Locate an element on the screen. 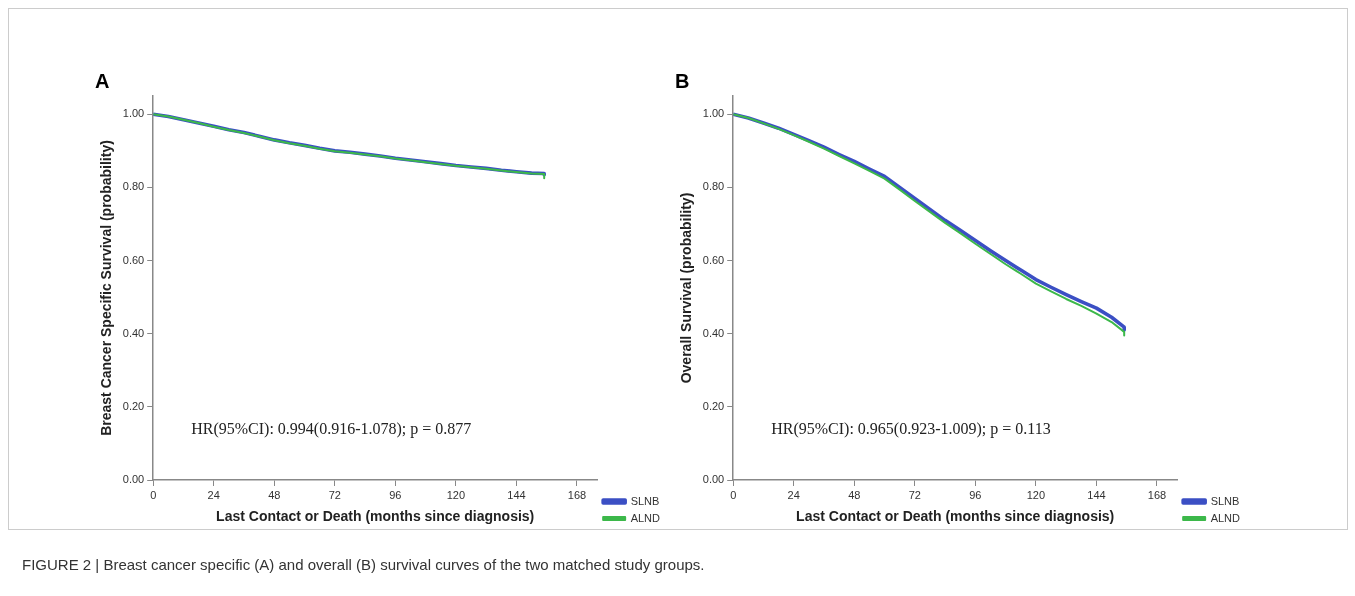 The width and height of the screenshot is (1355, 596). chart-title: A is located at coordinates (102, 80).